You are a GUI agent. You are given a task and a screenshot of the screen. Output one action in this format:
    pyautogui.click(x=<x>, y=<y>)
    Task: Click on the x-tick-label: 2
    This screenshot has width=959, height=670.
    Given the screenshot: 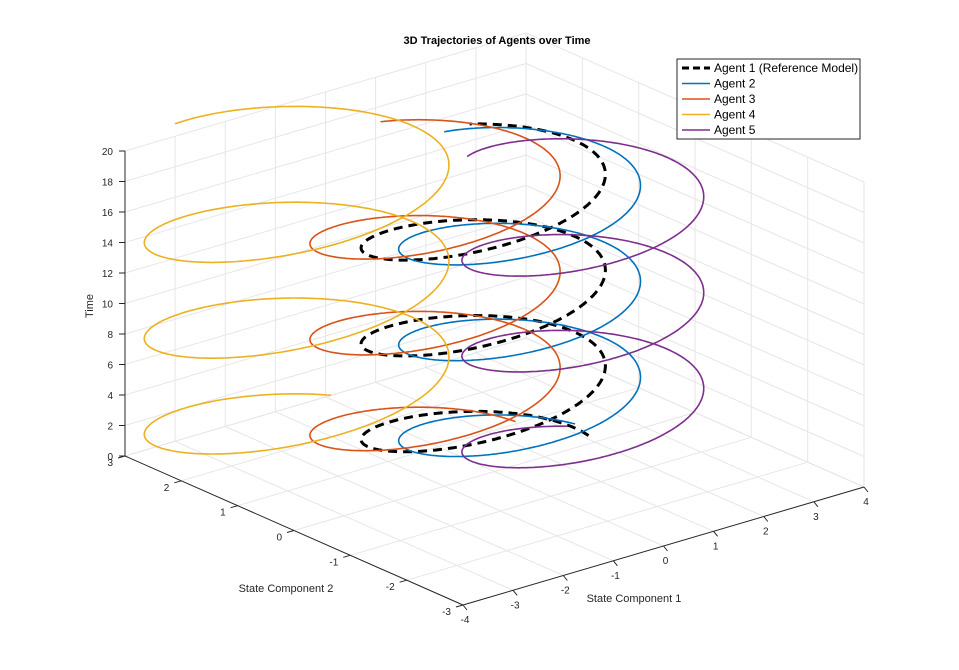 What is the action you would take?
    pyautogui.click(x=766, y=532)
    